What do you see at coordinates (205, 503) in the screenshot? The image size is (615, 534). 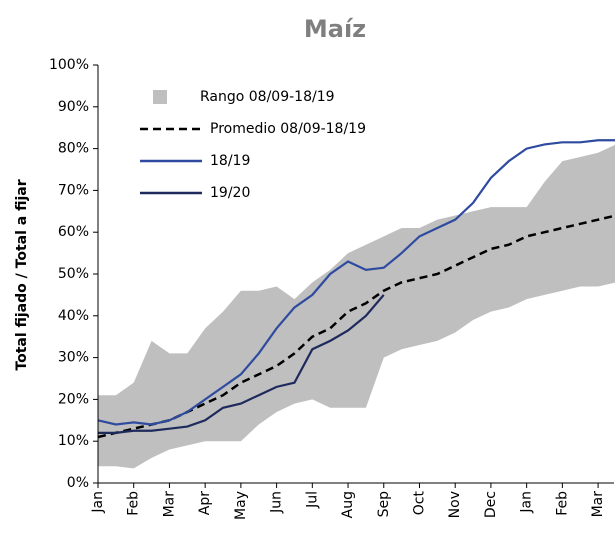 I see `x-tick-label: Apr` at bounding box center [205, 503].